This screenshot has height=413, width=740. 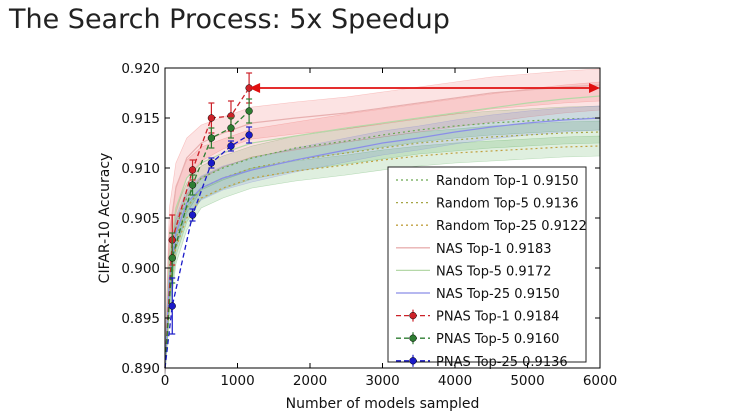 I want to click on legend-item: PNAS Top-25 0.9136, so click(x=482, y=362).